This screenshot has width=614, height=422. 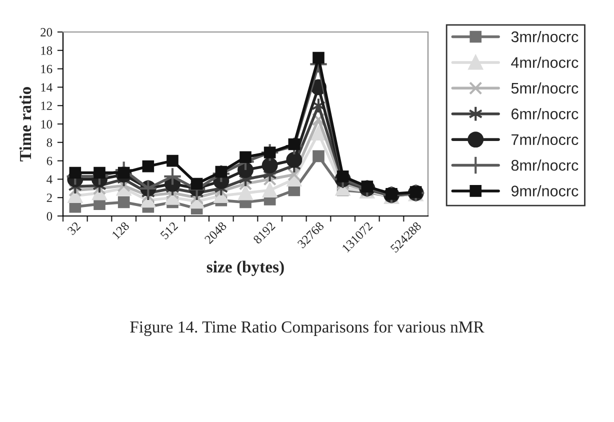 What do you see at coordinates (544, 190) in the screenshot?
I see `legend-label: 9mr/nocrc` at bounding box center [544, 190].